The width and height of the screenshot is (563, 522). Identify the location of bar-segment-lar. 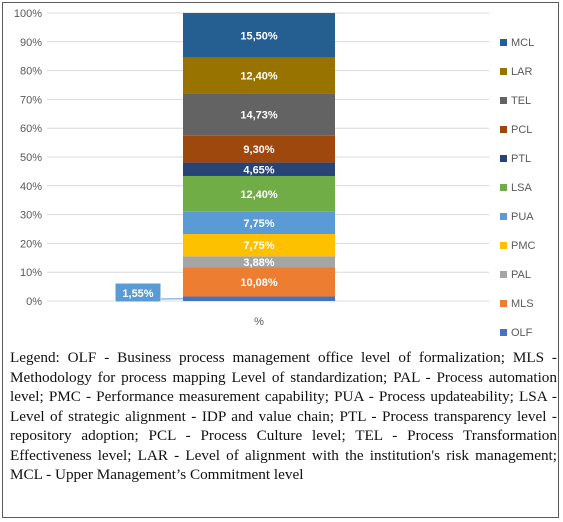
(259, 75).